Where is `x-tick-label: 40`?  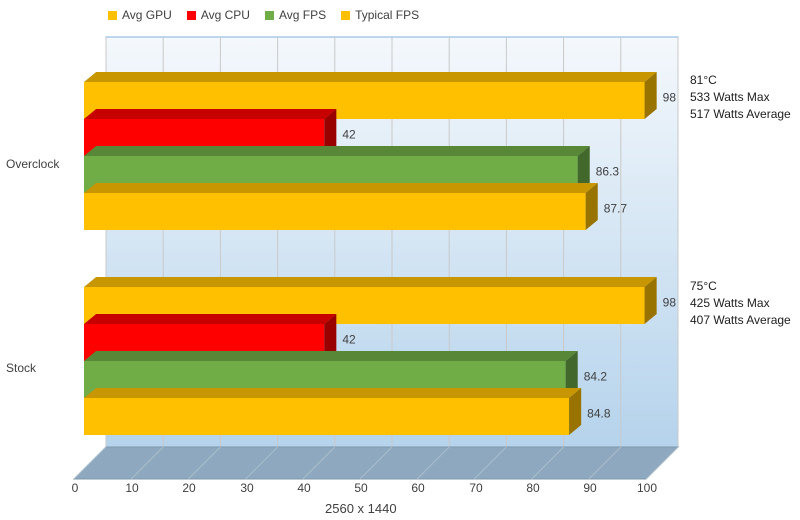 x-tick-label: 40 is located at coordinates (304, 488).